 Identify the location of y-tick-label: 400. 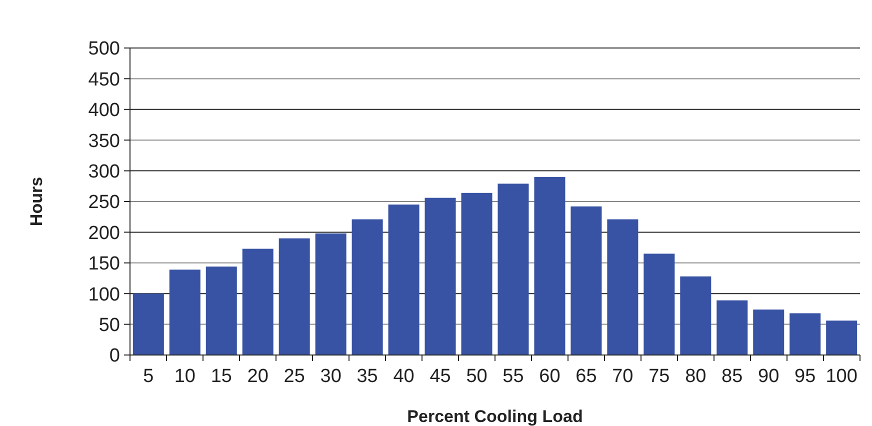
(104, 111).